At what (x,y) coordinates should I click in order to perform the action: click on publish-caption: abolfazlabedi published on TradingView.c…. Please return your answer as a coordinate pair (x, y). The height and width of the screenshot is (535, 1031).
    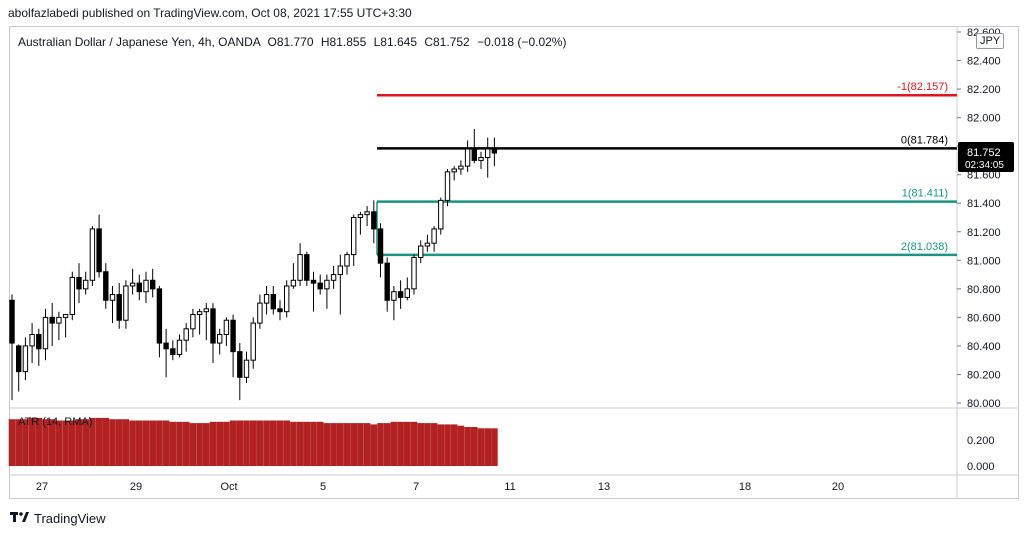
    Looking at the image, I should click on (210, 13).